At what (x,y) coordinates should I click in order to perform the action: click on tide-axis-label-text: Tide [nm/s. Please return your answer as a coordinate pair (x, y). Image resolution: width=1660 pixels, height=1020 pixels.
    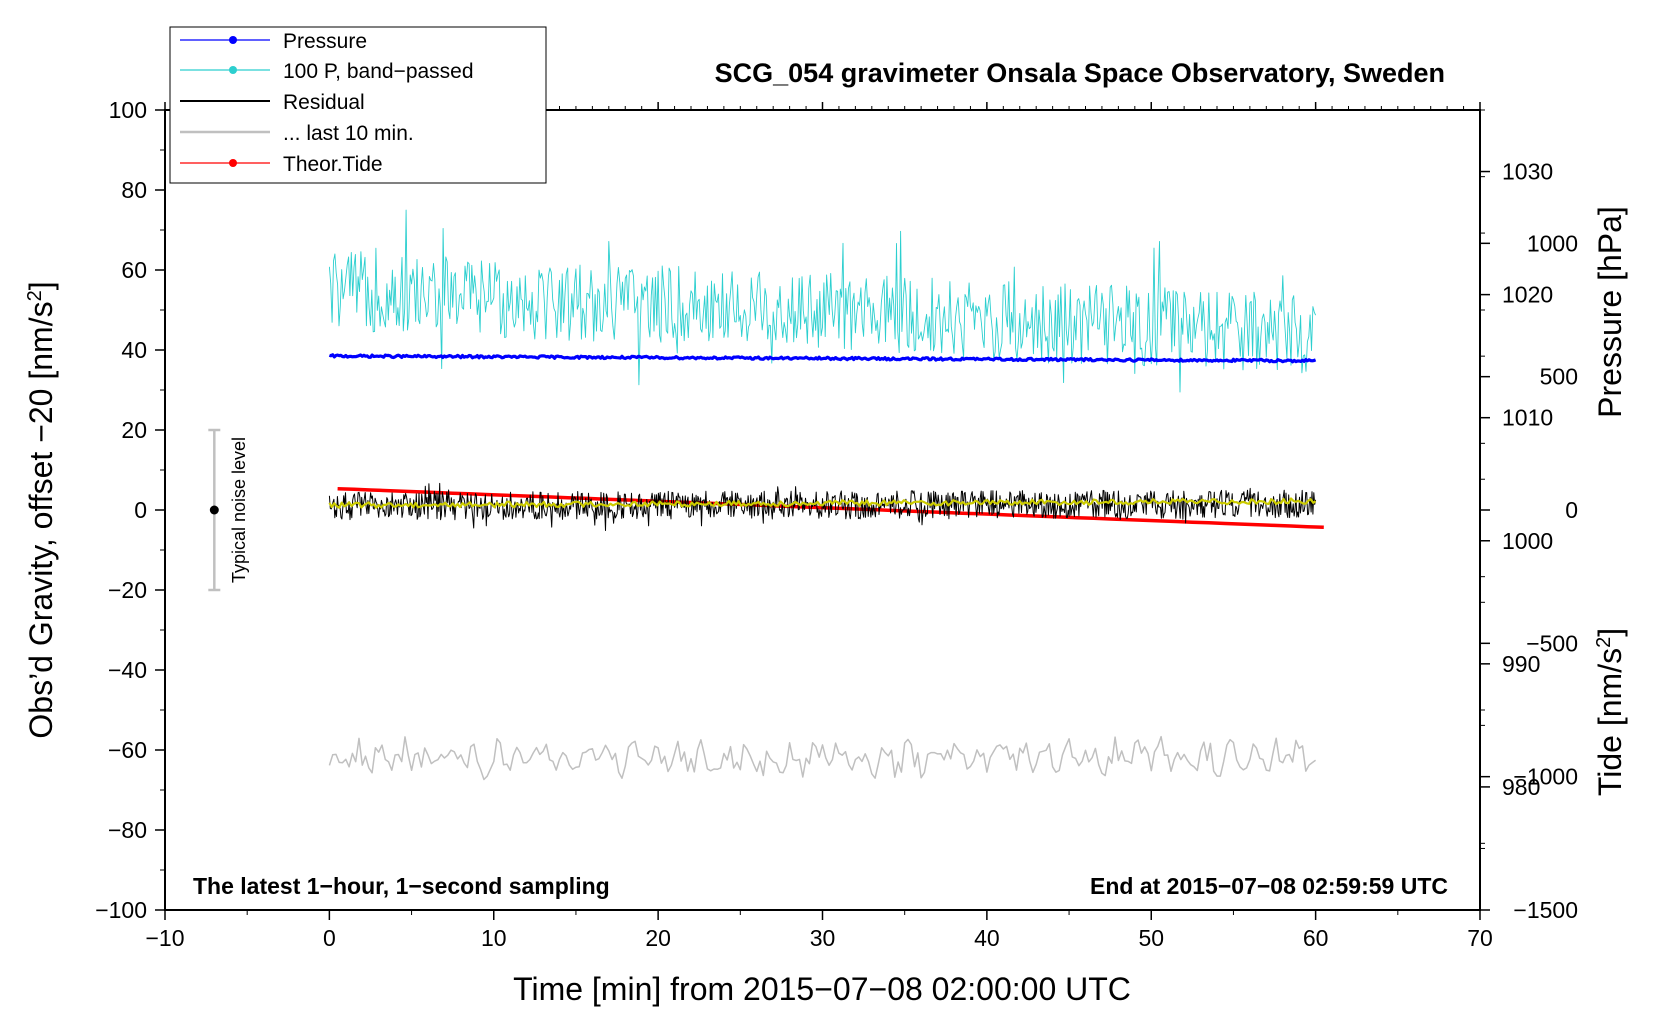
    Looking at the image, I should click on (1610, 722).